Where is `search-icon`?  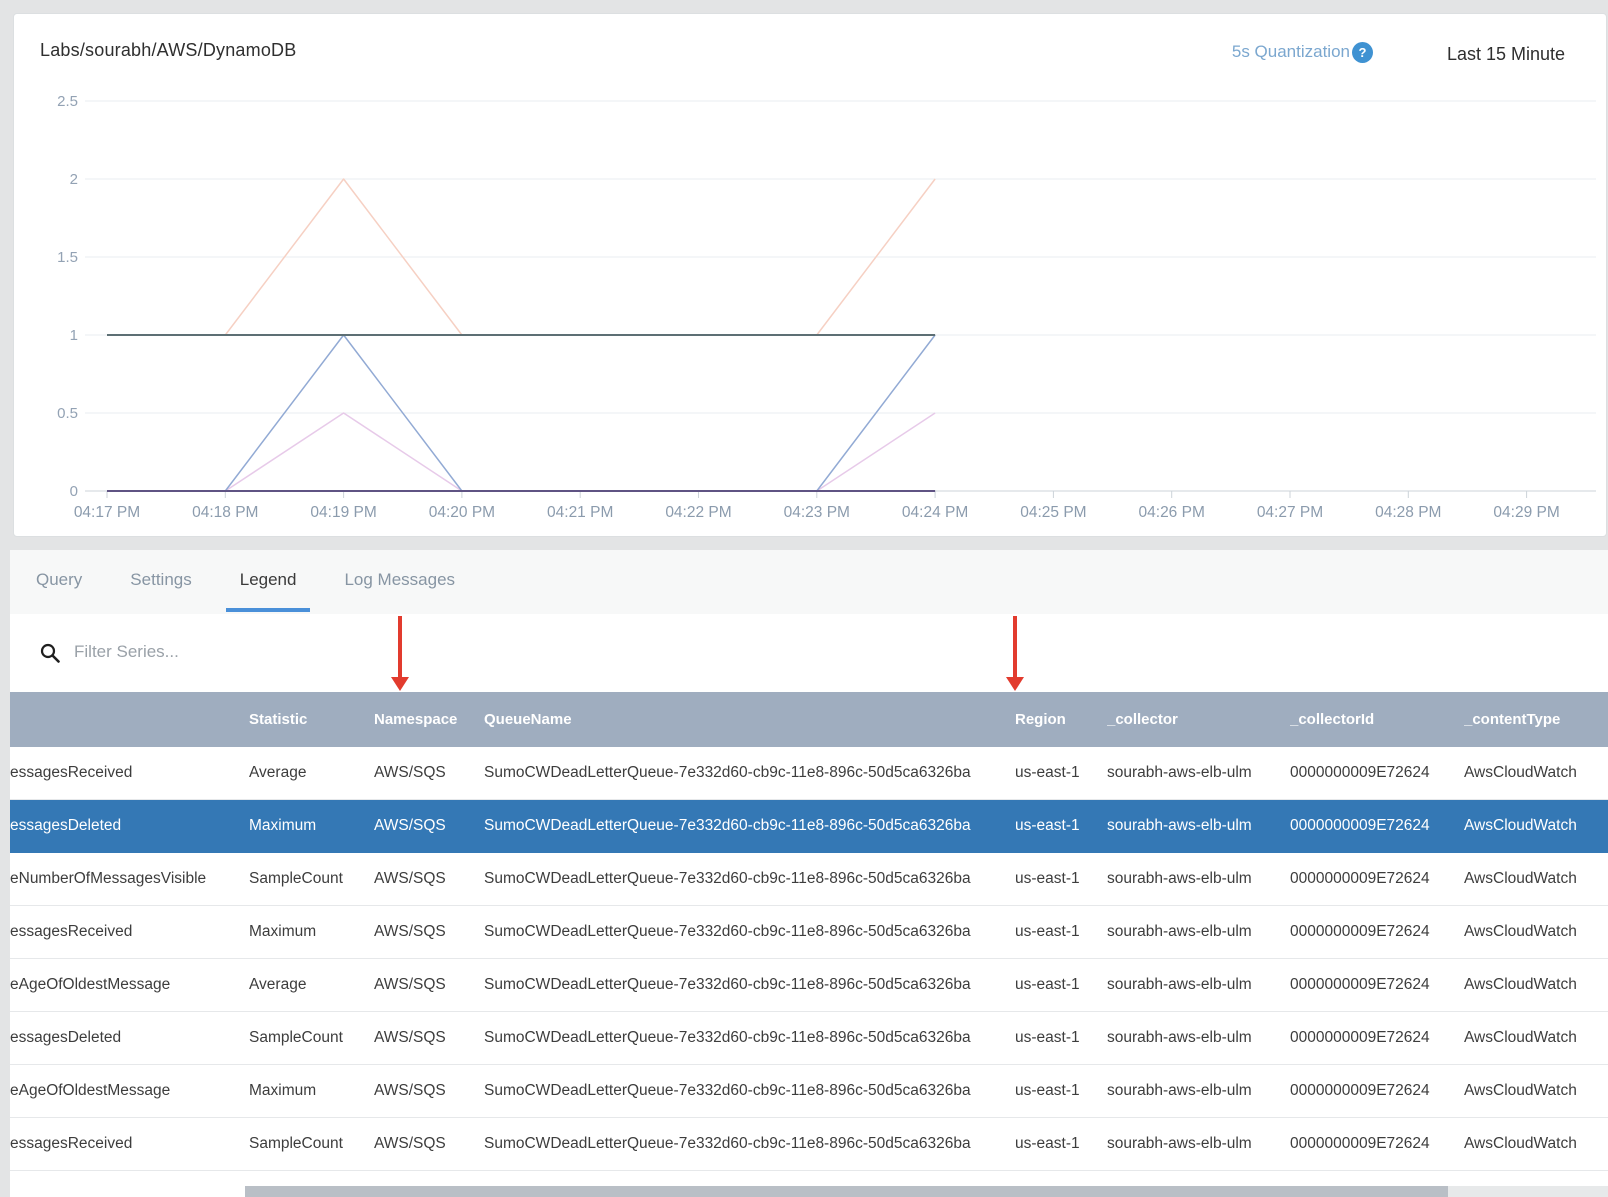
search-icon is located at coordinates (50, 653).